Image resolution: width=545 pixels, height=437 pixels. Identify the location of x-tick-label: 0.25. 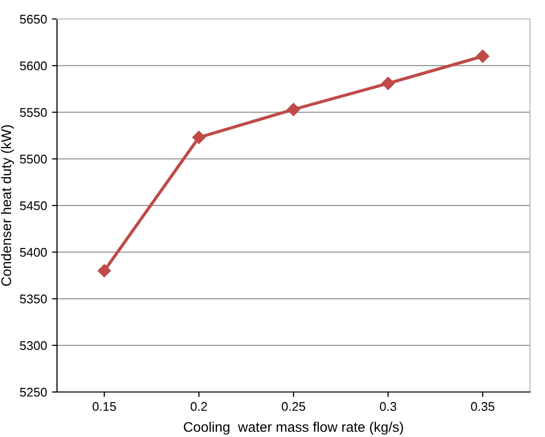
(294, 406).